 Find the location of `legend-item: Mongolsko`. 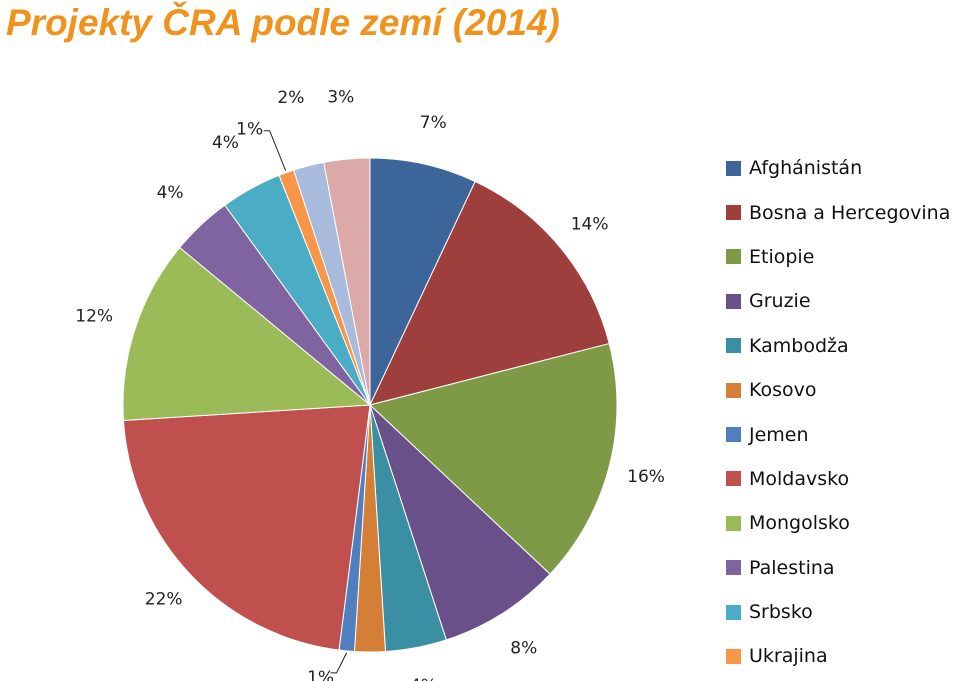

legend-item: Mongolsko is located at coordinates (838, 523).